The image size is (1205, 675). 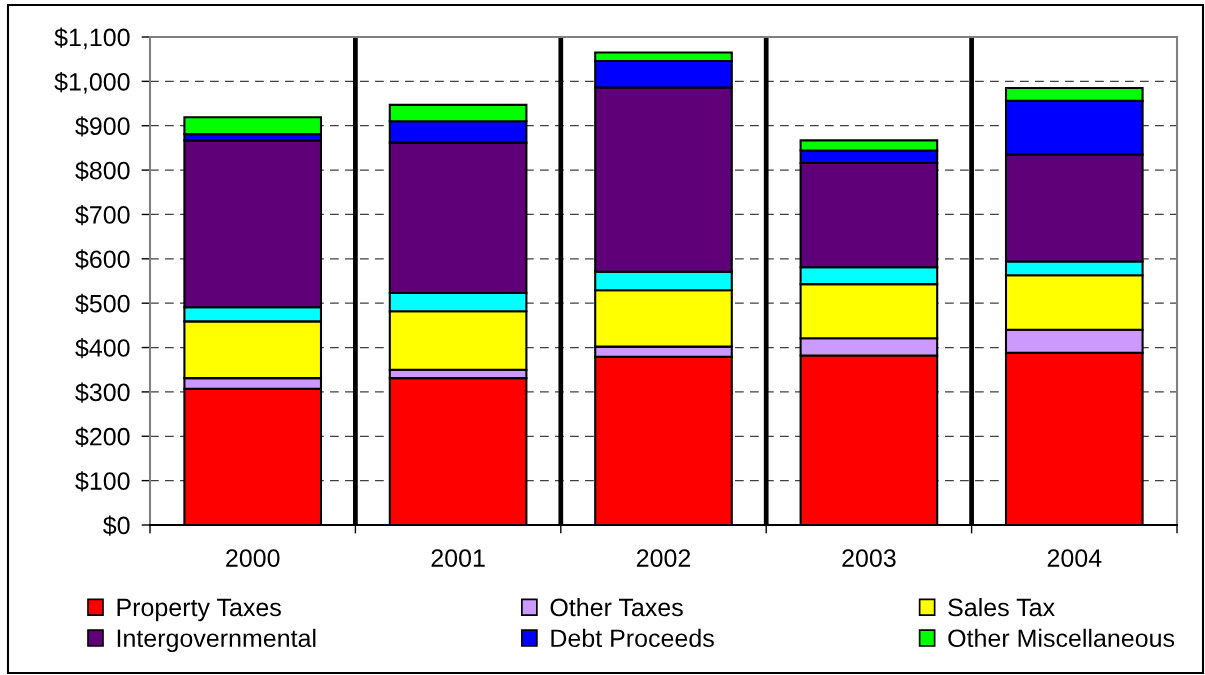 What do you see at coordinates (102, 215) in the screenshot?
I see `y-tick-label: $700` at bounding box center [102, 215].